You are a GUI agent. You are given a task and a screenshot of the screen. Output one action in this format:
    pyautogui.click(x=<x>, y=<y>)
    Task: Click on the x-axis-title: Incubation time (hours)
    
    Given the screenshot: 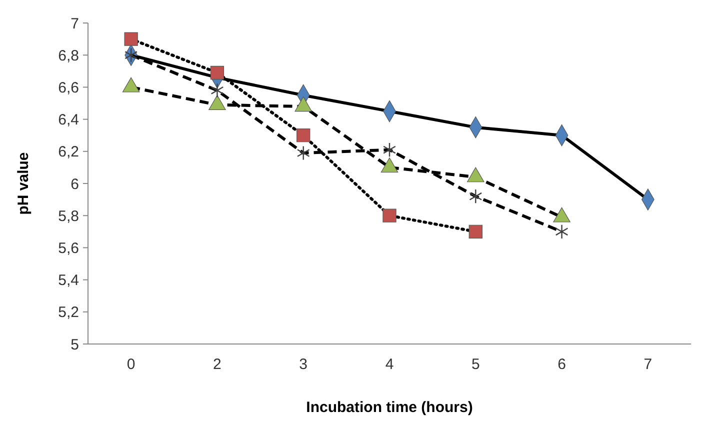 What is the action you would take?
    pyautogui.click(x=389, y=407)
    